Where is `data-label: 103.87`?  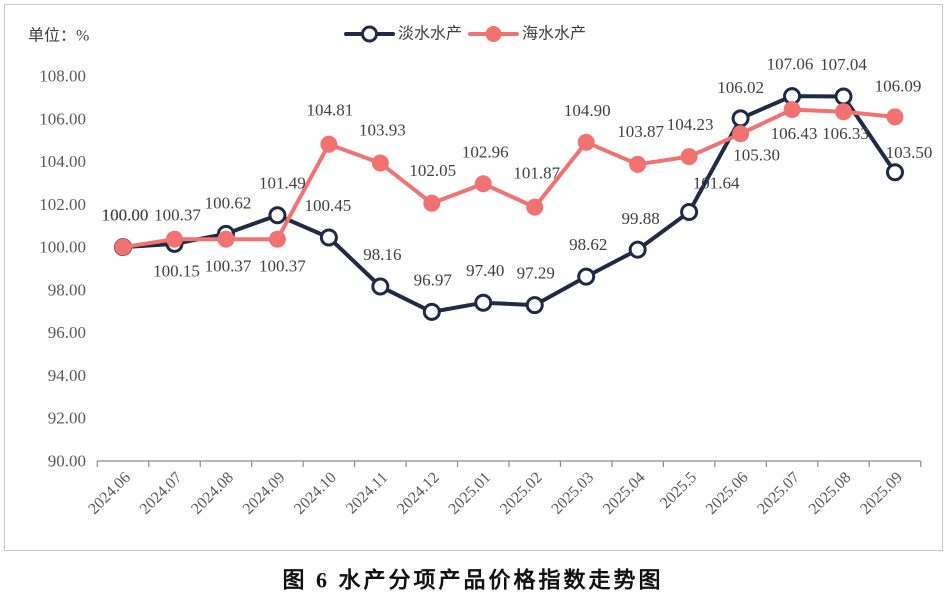
data-label: 103.87 is located at coordinates (640, 131).